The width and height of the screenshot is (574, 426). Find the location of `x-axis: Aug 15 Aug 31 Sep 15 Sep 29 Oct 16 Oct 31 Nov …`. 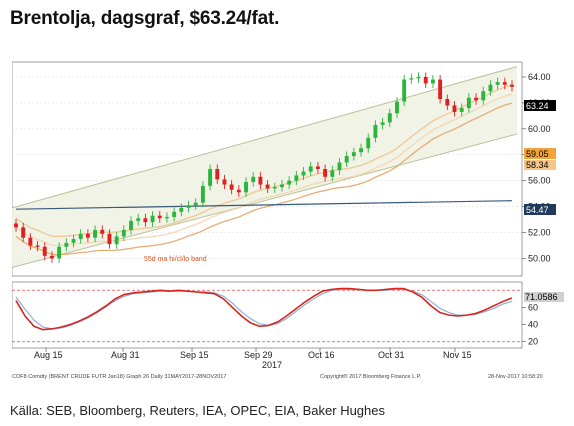

x-axis: Aug 15 Aug 31 Sep 15 Sep 29 Oct 16 Oct 31 Nov … is located at coordinates (253, 354).